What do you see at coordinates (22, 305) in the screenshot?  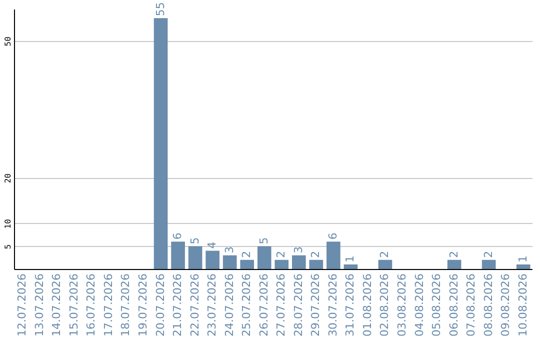 I see `x-tick-label: 12.07.2026` at bounding box center [22, 305].